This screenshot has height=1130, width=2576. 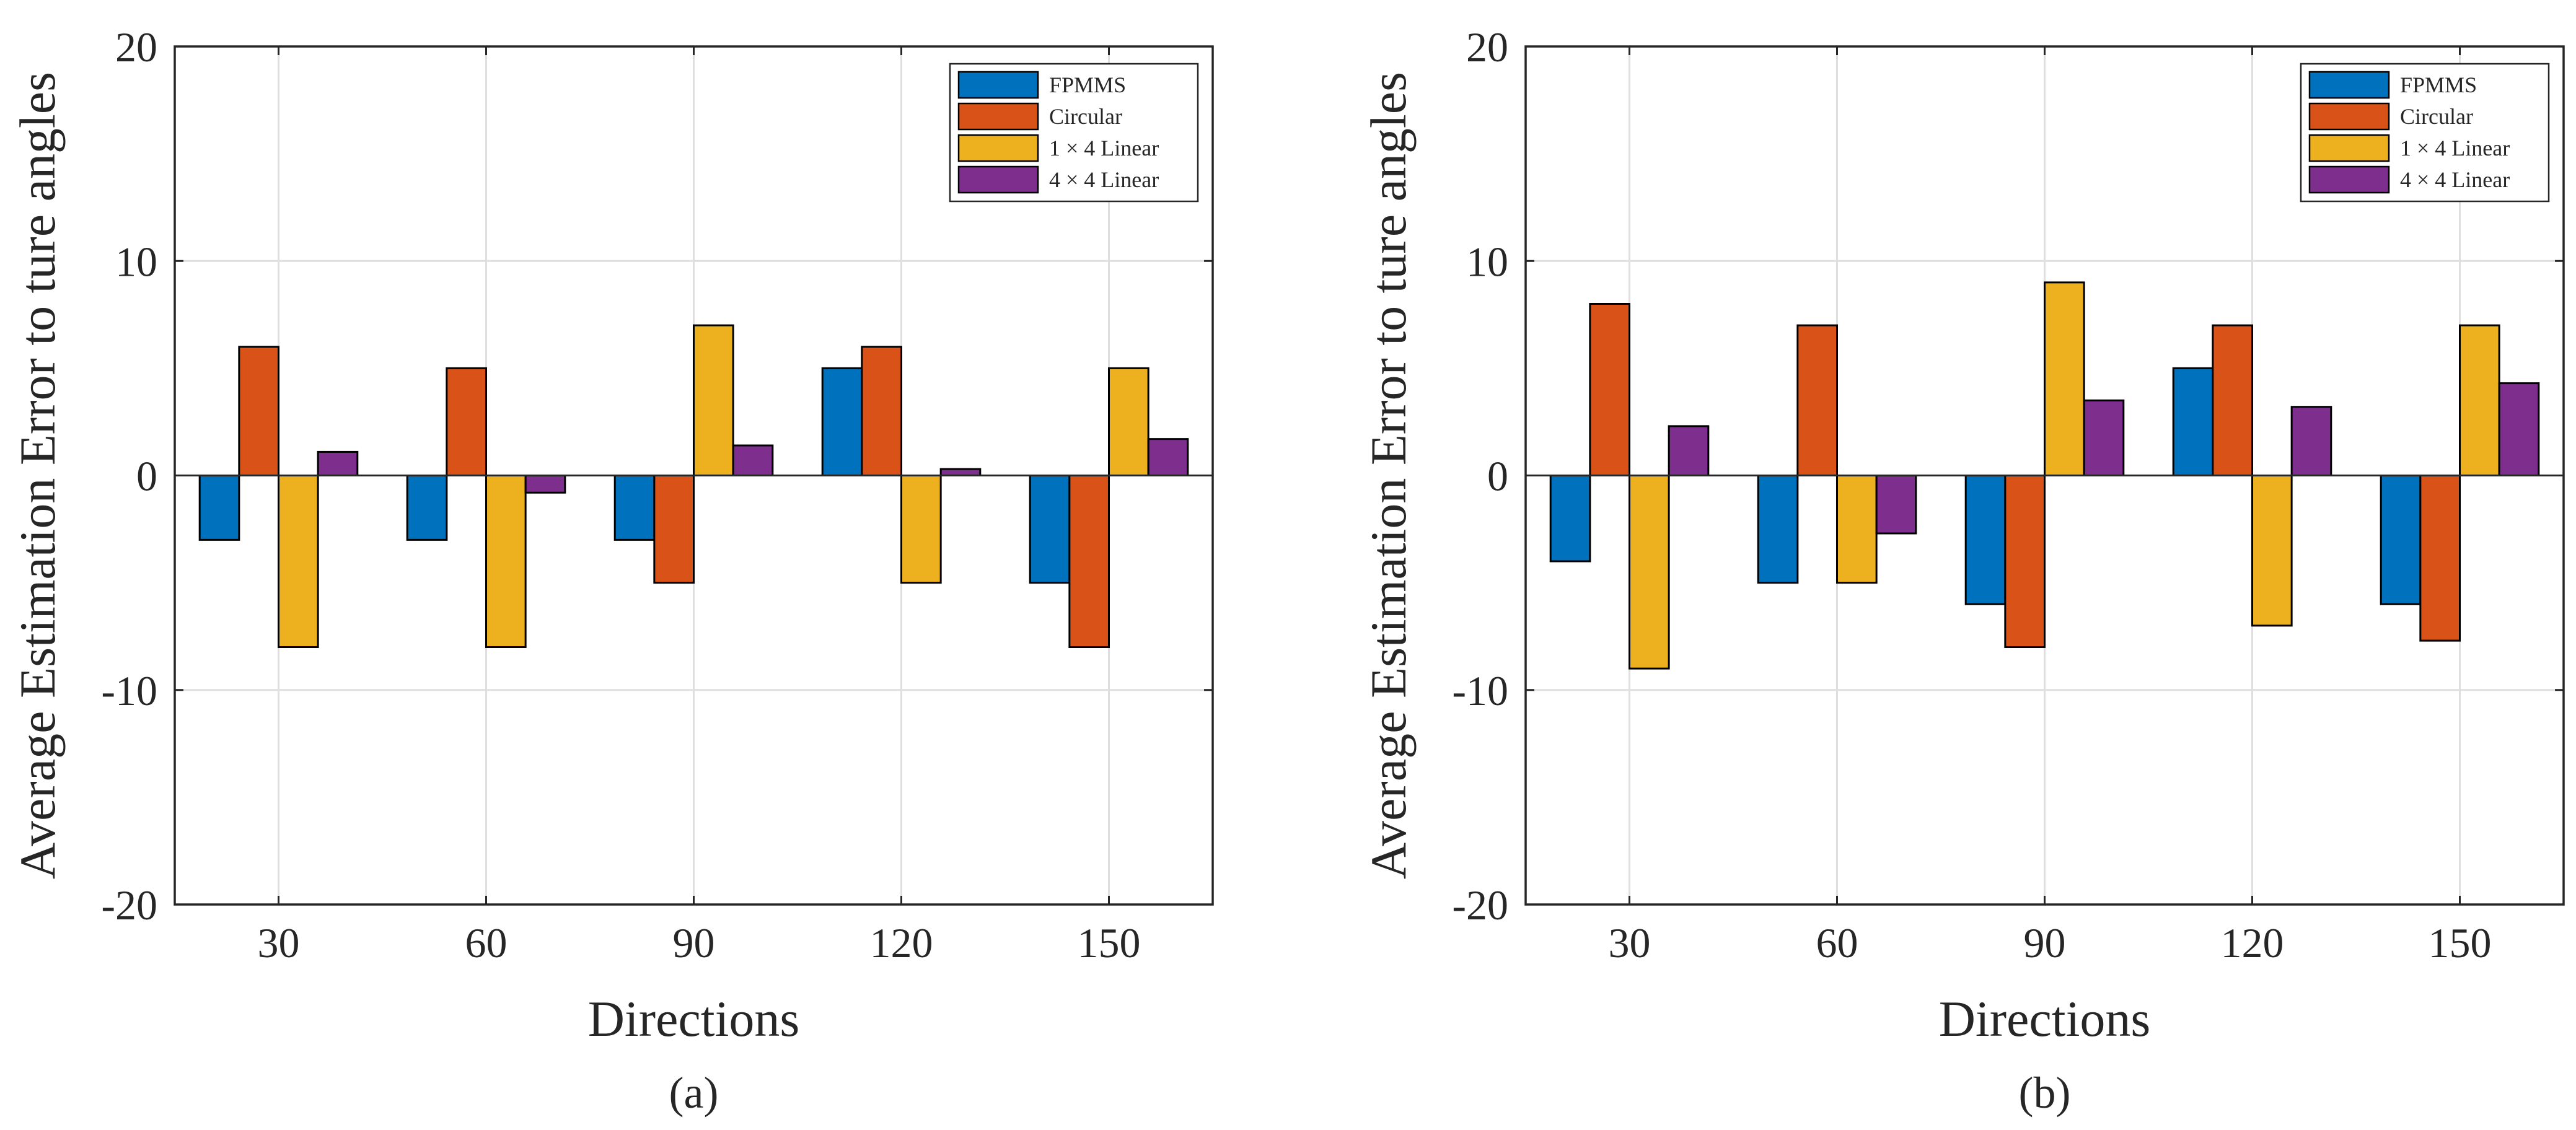 I want to click on panel-label: (a), so click(x=694, y=1093).